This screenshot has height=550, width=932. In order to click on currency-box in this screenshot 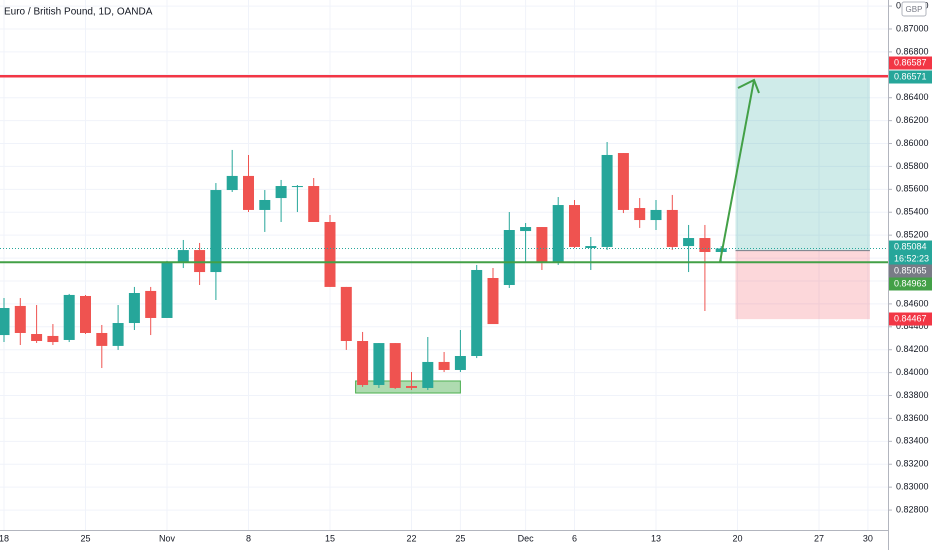, I will do `click(914, 9)`.